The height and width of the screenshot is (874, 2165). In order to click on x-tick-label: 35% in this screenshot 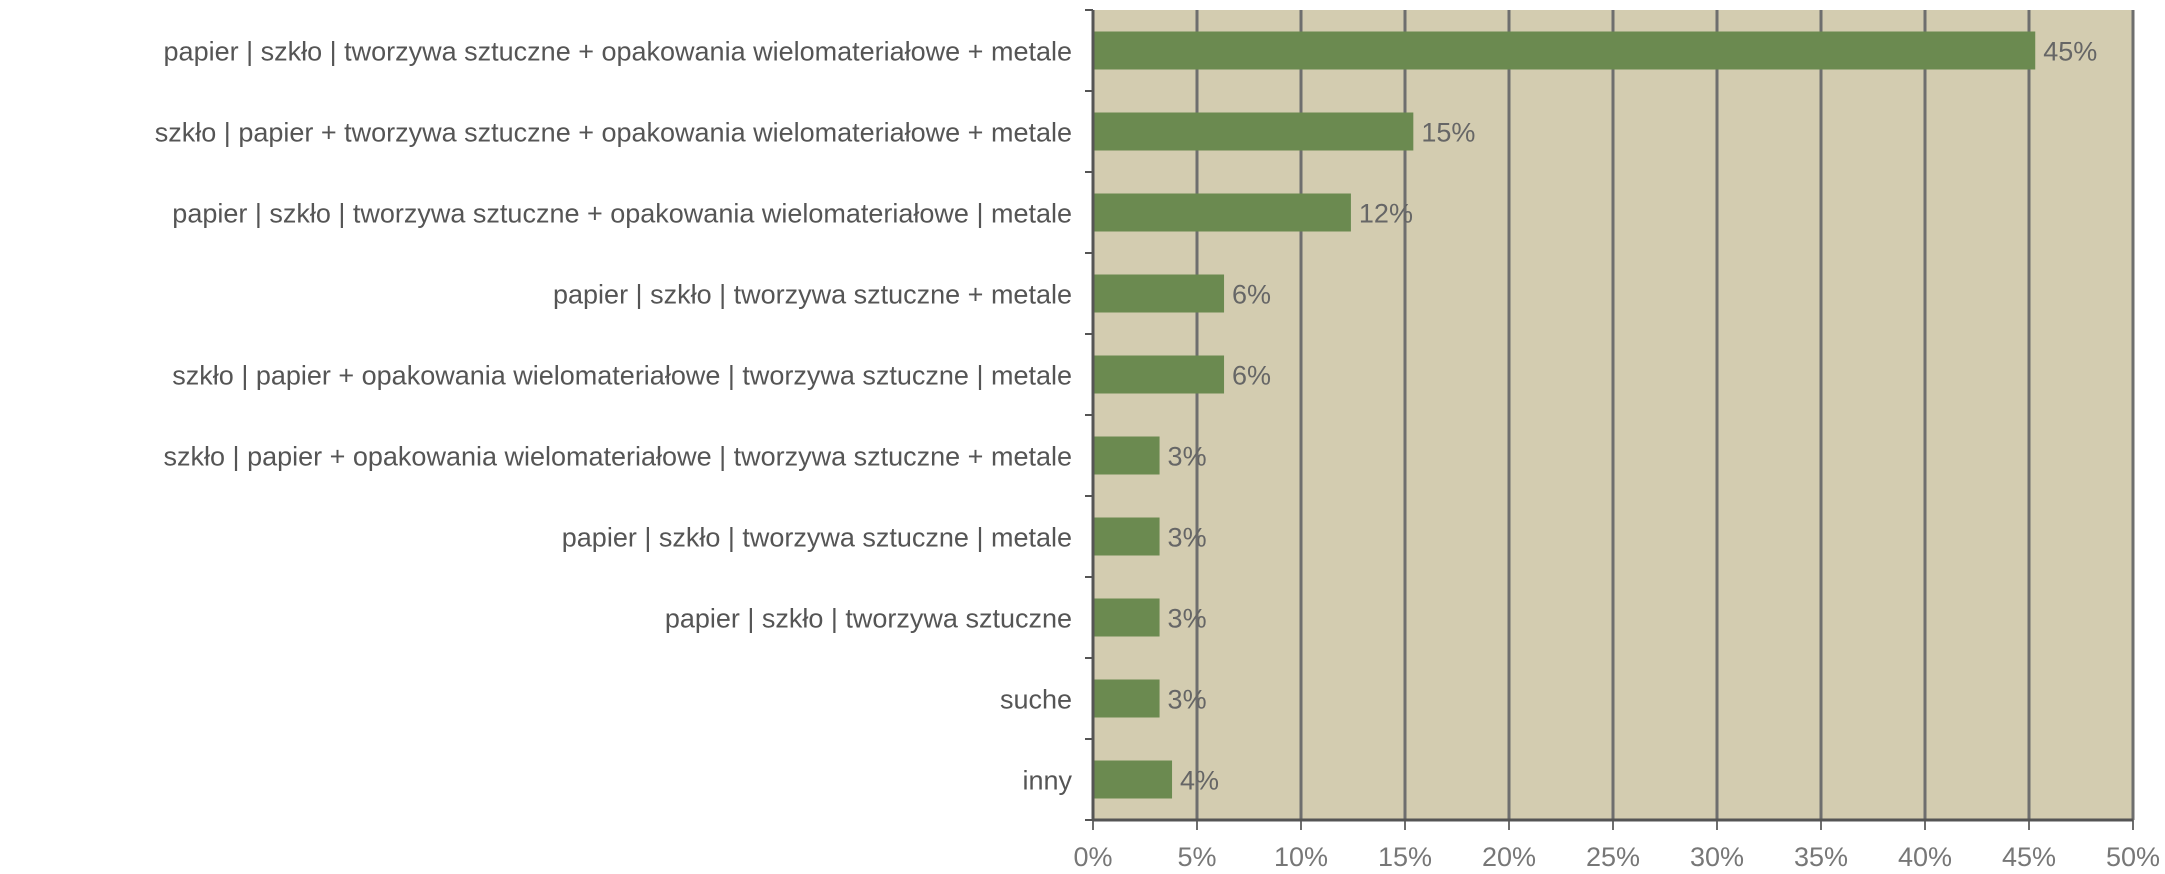, I will do `click(1821, 857)`.